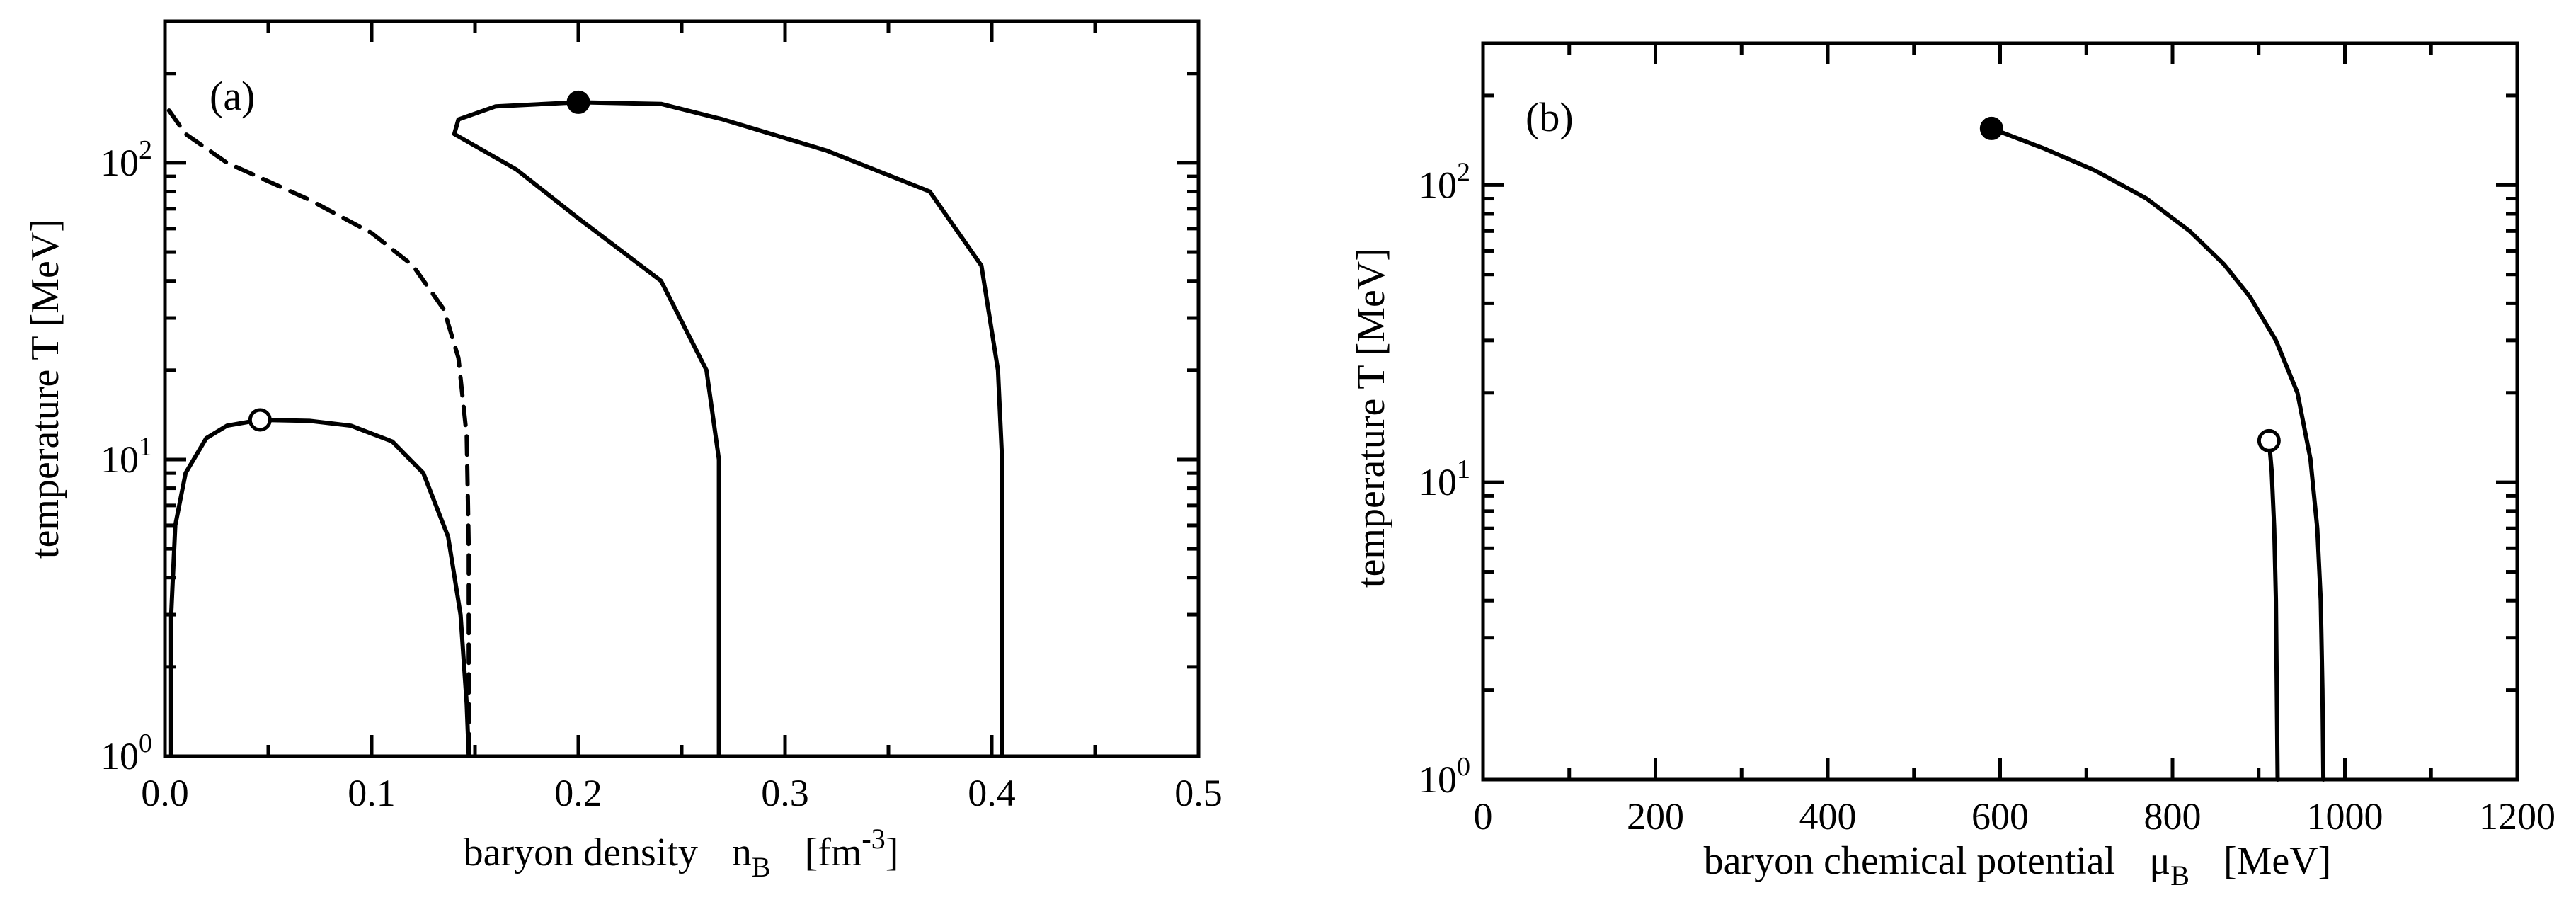 Image resolution: width=2576 pixels, height=912 pixels. What do you see at coordinates (1463, 172) in the screenshot?
I see `panel-b-y-tick-exponent: 2` at bounding box center [1463, 172].